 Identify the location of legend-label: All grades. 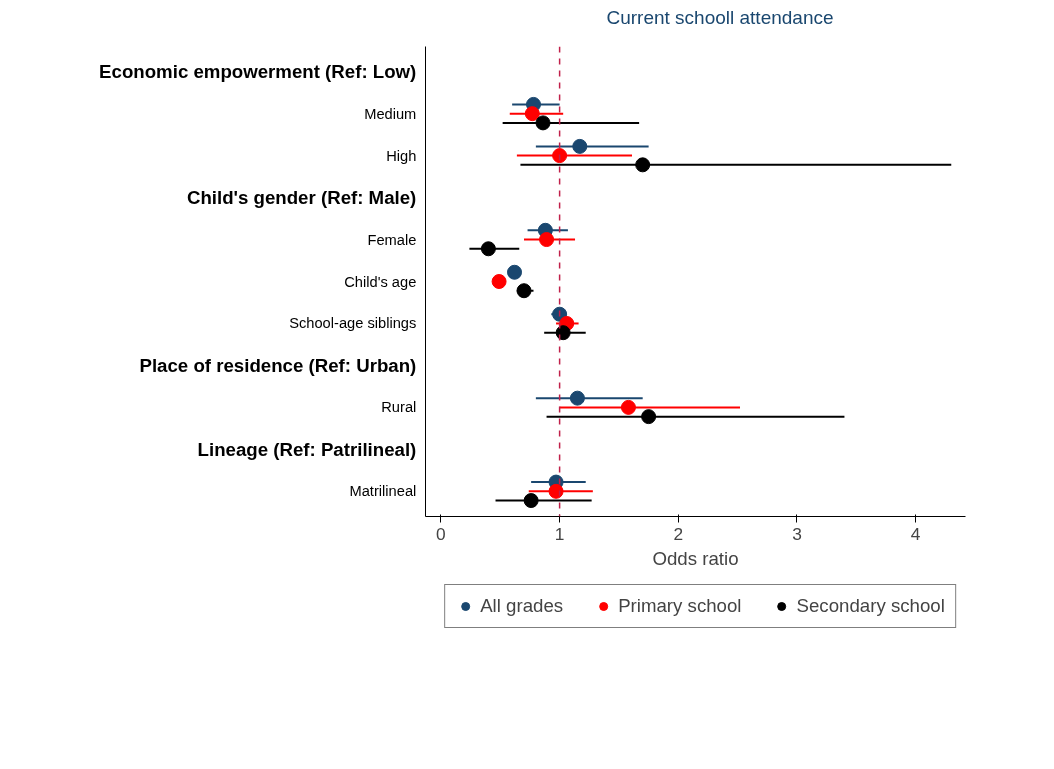
(522, 606).